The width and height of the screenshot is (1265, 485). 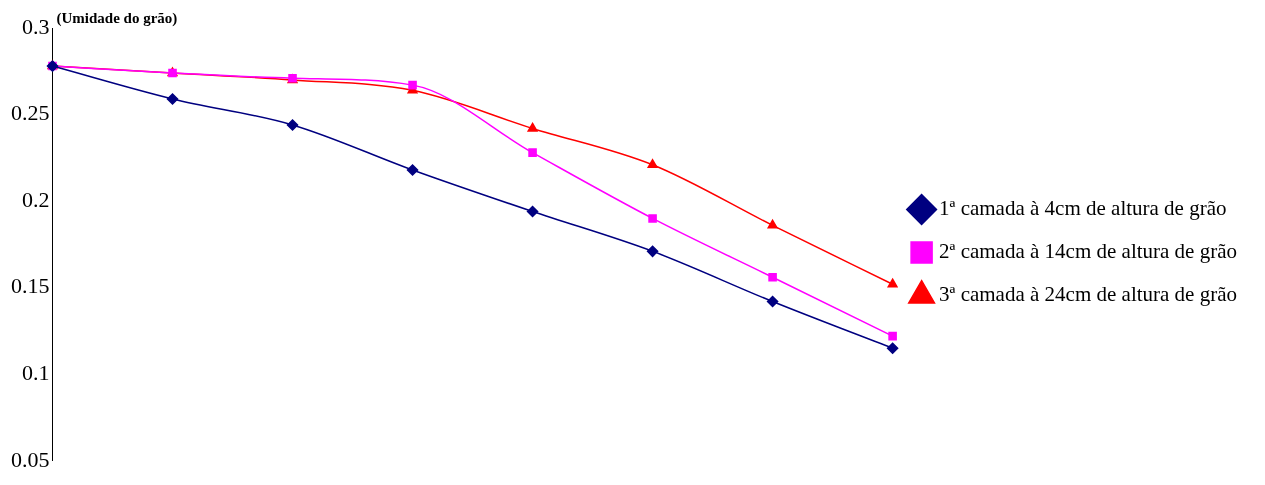 I want to click on y-tick-label: 0.05, so click(x=30, y=459).